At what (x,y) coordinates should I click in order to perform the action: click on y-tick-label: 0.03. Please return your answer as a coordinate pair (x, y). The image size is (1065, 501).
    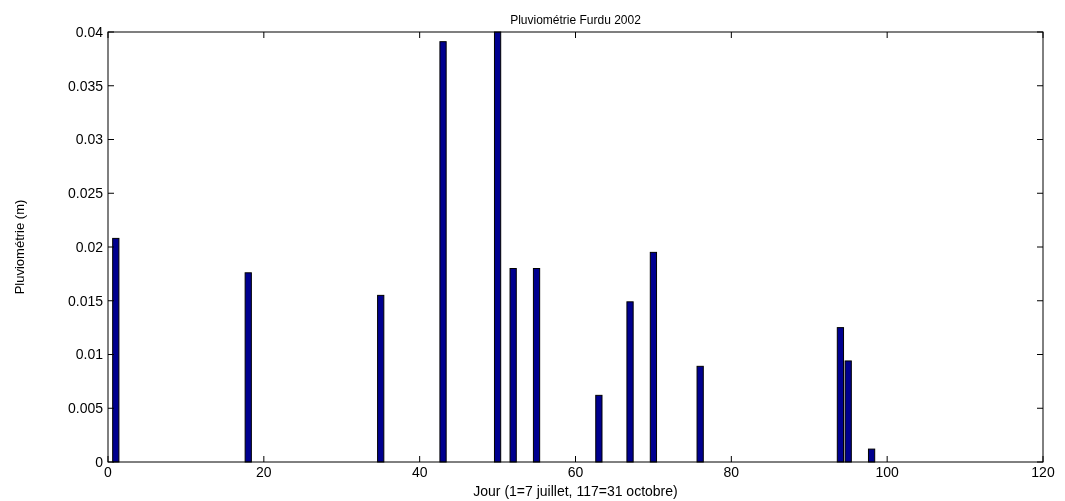
    Looking at the image, I should click on (89, 139).